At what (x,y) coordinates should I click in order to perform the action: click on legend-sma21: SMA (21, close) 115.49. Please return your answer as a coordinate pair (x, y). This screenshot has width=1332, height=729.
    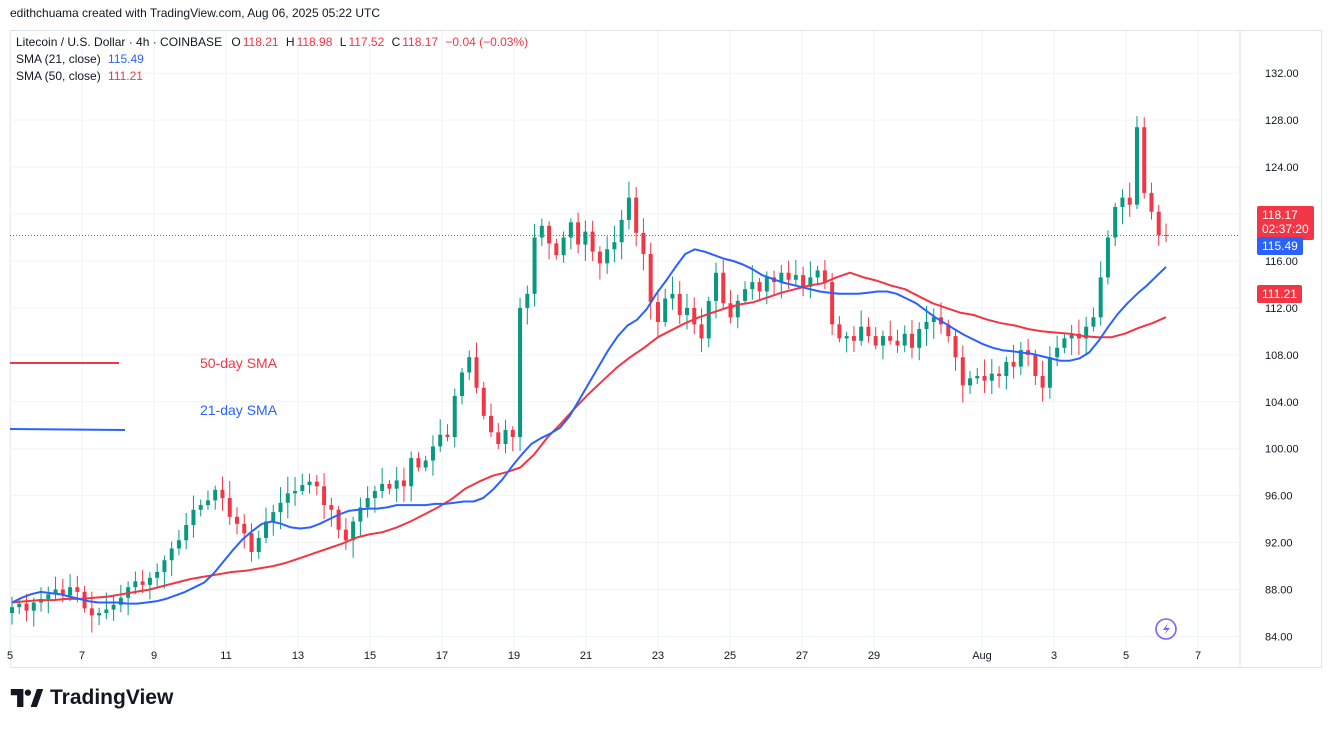
    Looking at the image, I should click on (80, 59).